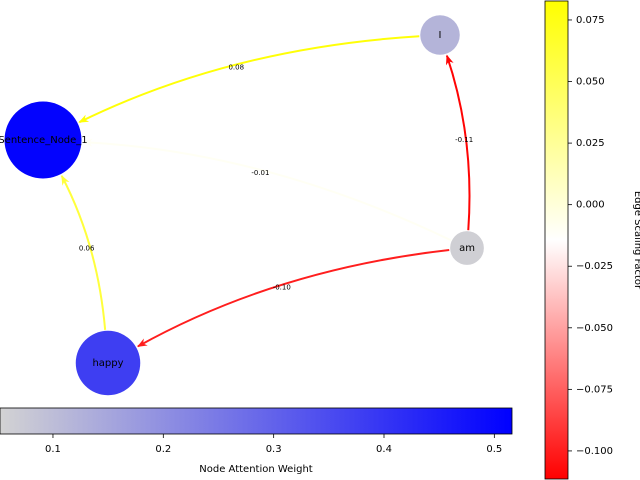  I want to click on colorbar-tick-label: −0.025, so click(594, 266).